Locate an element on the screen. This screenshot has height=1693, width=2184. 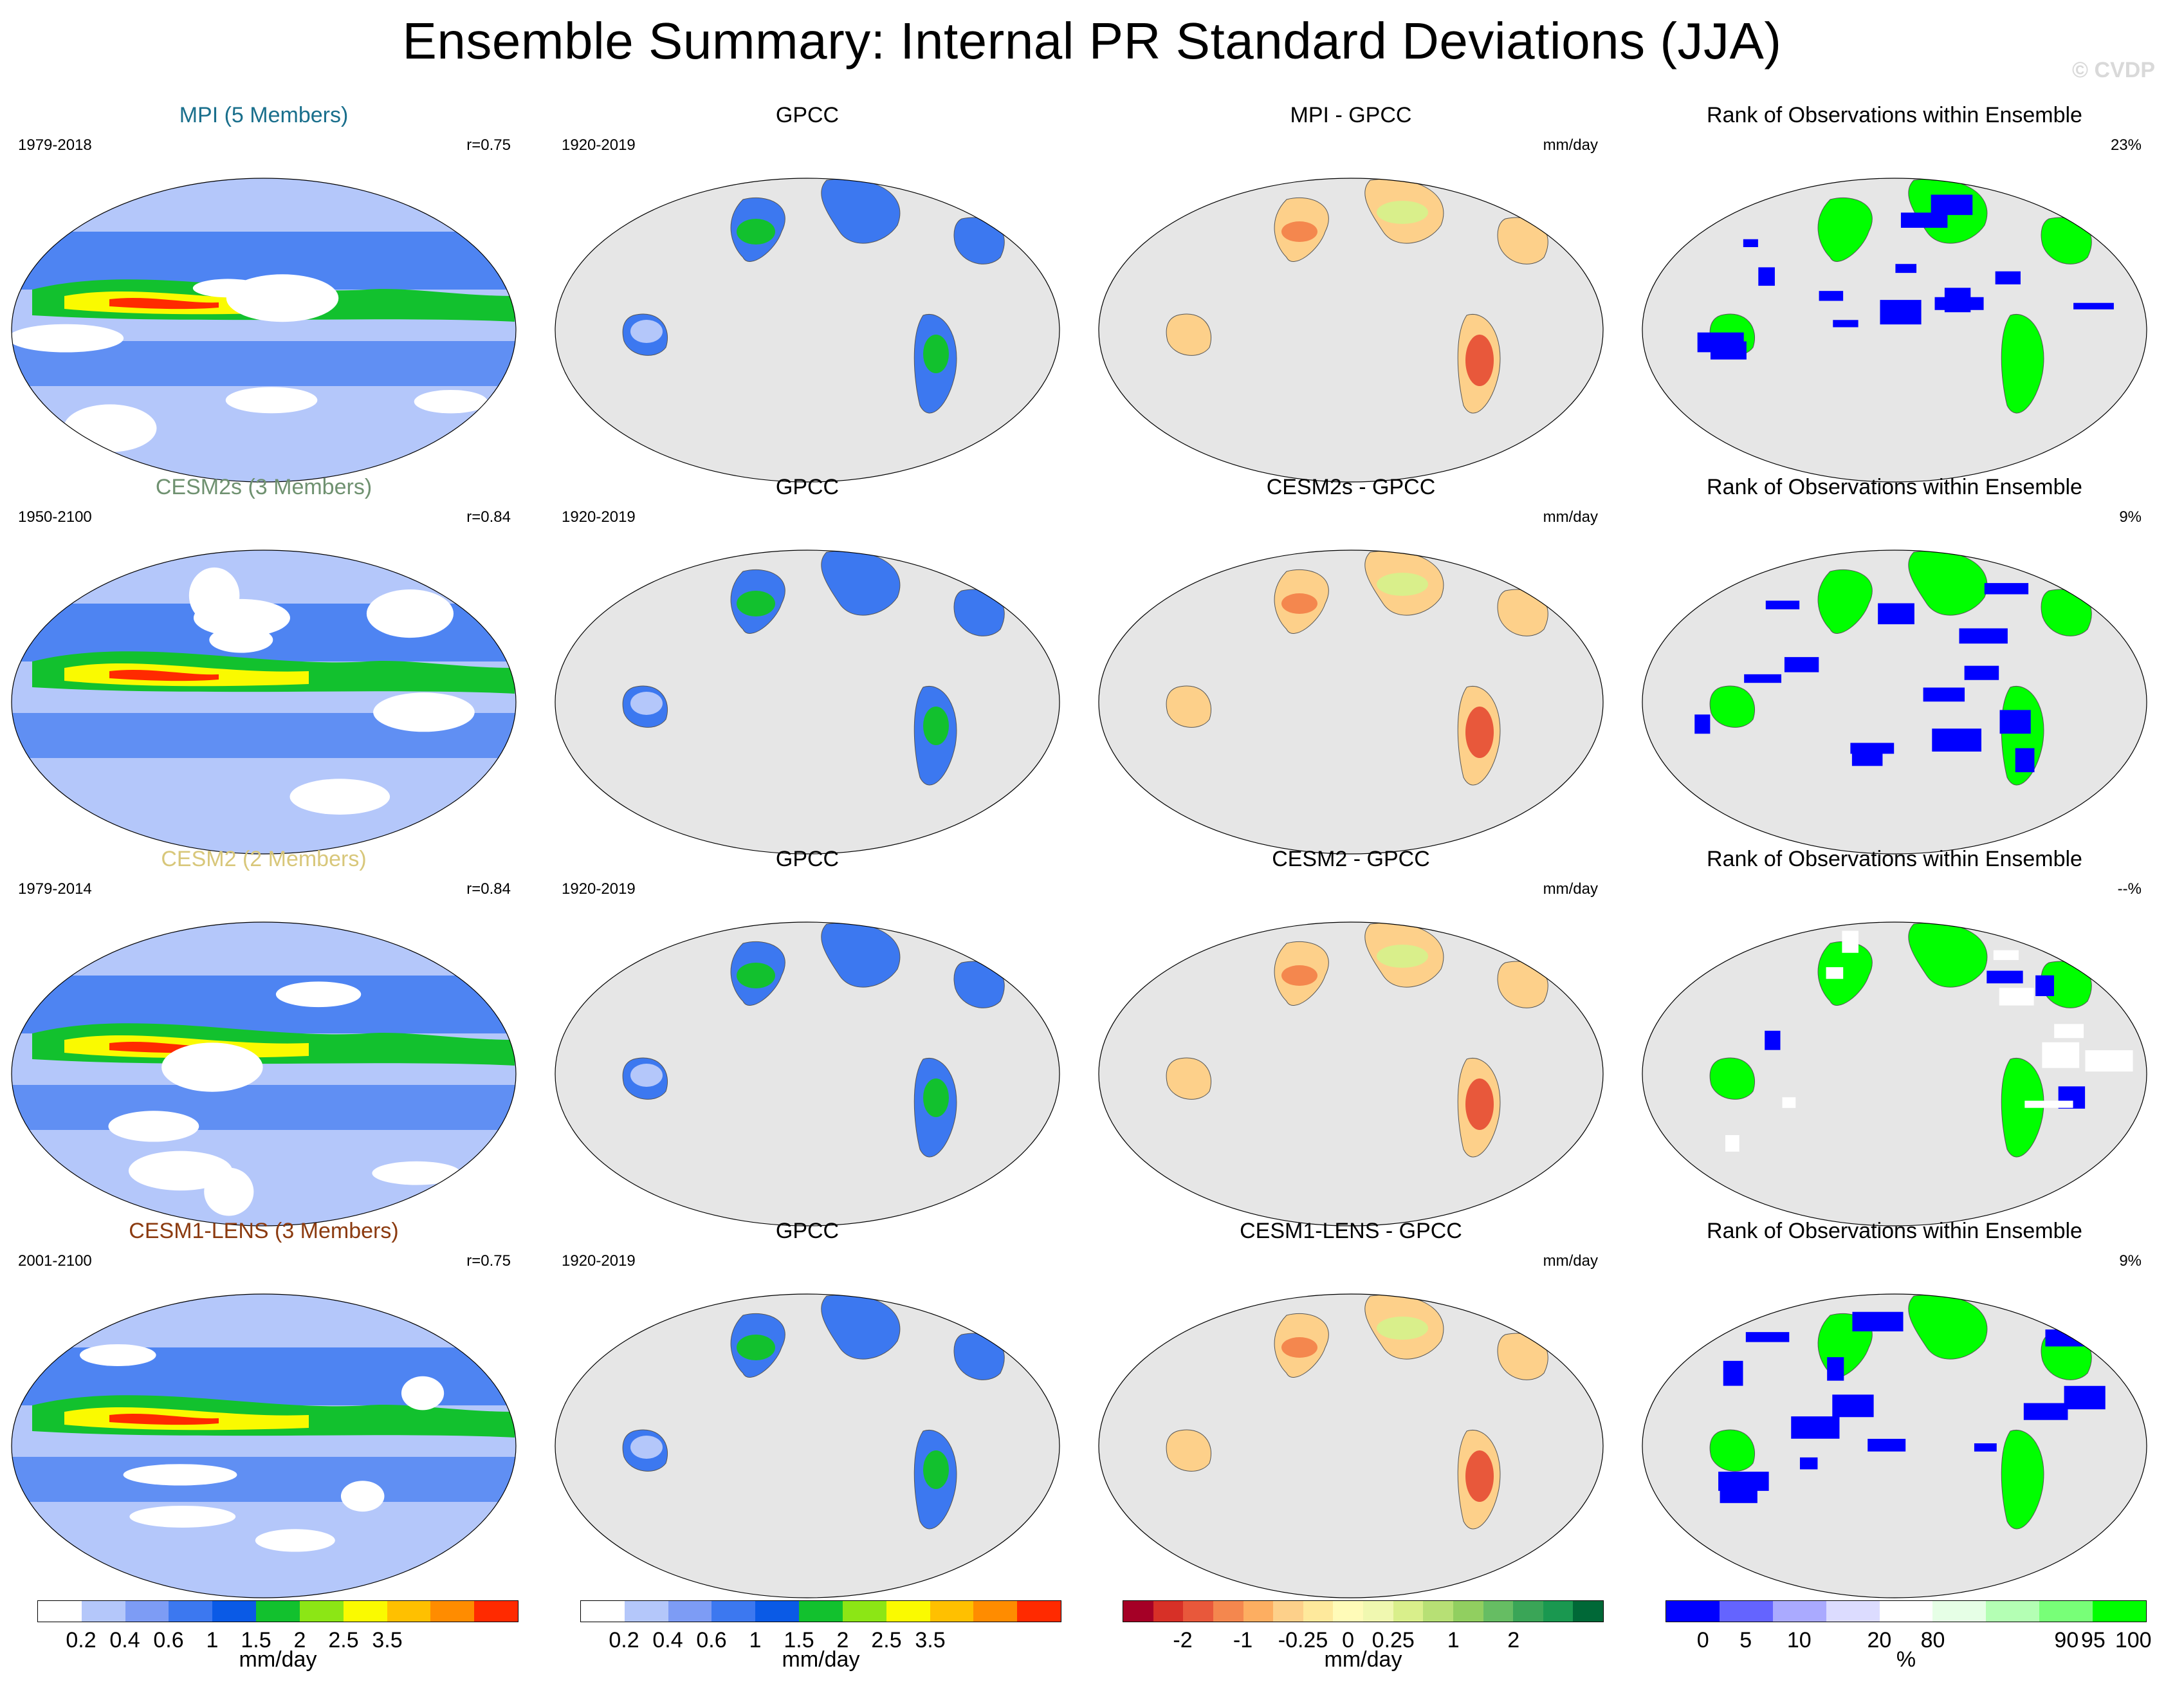
panel-model-row4: CESM1-LENS (3 Members) 2001-2100 r=0.75 is located at coordinates (264, 1408).